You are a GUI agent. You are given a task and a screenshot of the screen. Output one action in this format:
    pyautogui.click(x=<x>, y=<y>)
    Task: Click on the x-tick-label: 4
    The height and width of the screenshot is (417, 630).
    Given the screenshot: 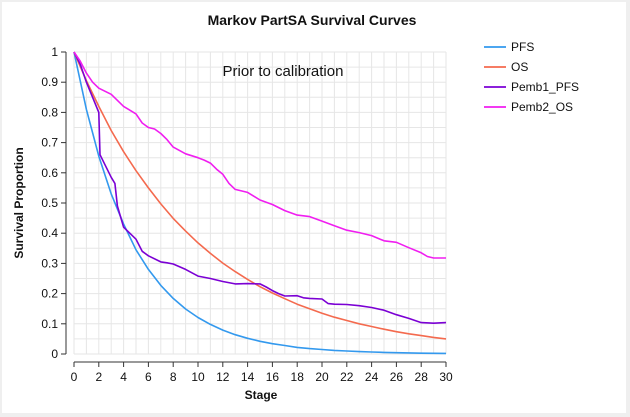 What is the action you would take?
    pyautogui.click(x=123, y=377)
    